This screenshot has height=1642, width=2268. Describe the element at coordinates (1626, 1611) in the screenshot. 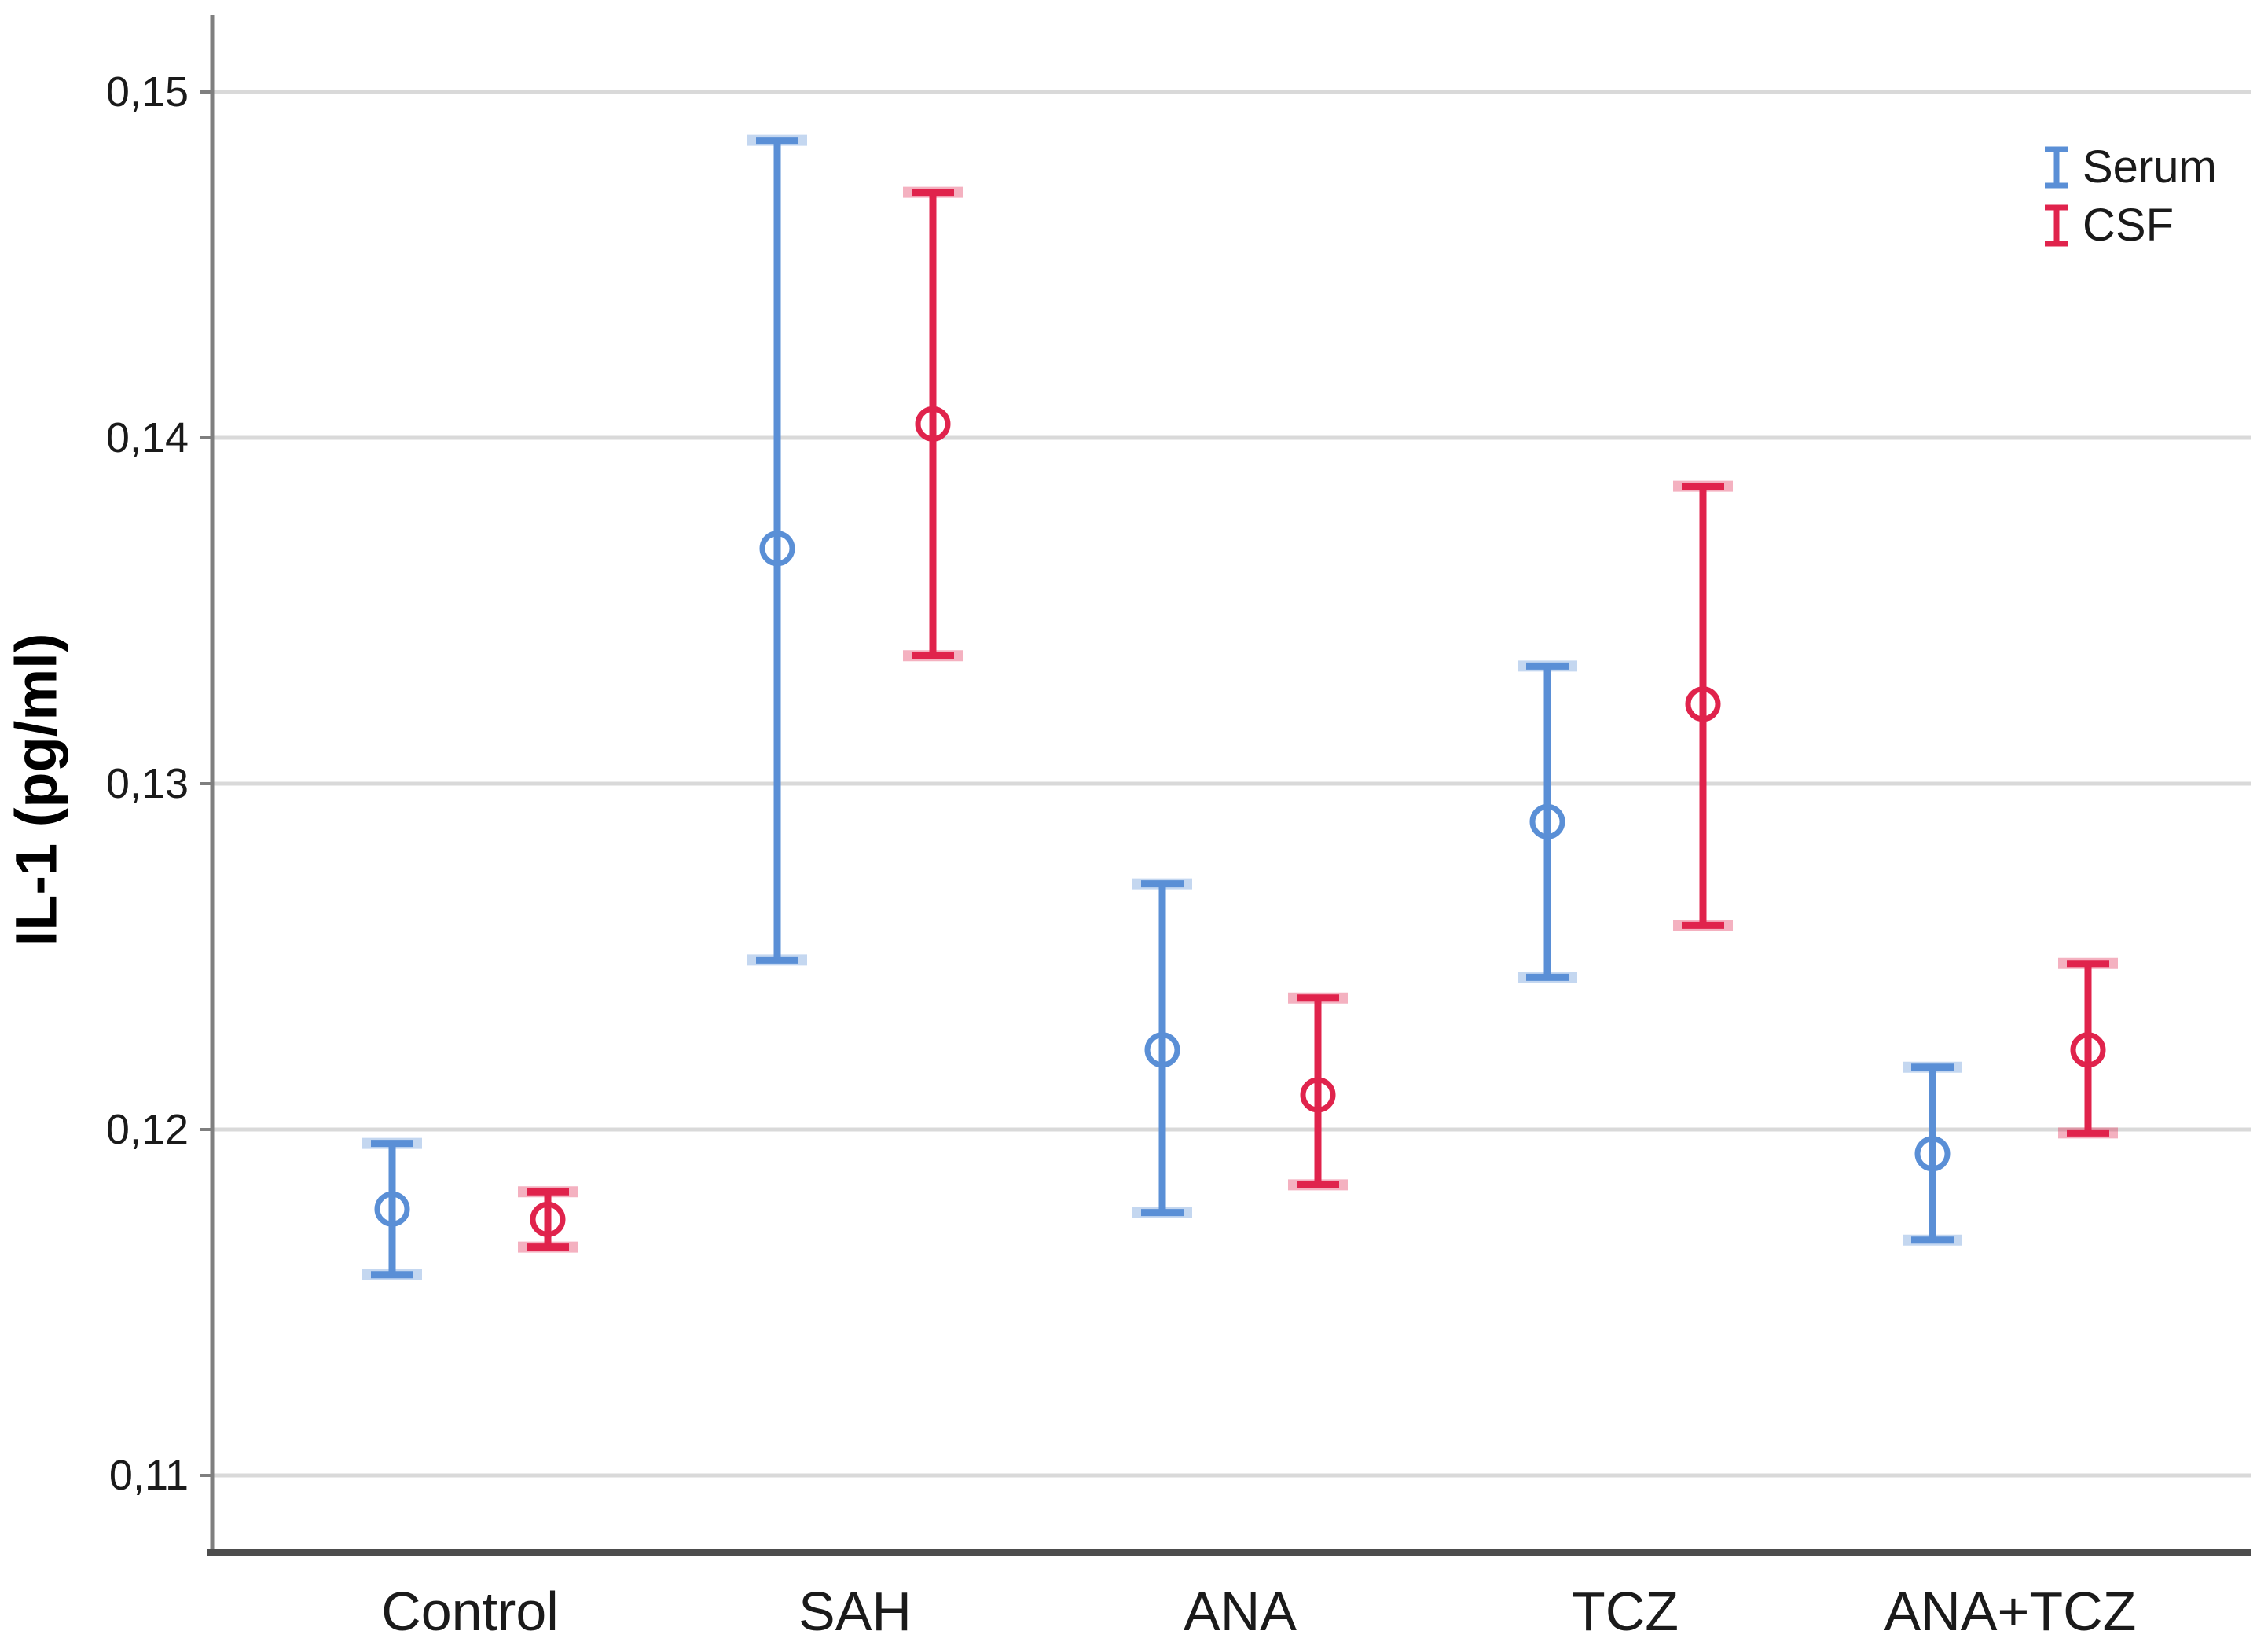

I see `x-axis-label: TCZ` at that location.